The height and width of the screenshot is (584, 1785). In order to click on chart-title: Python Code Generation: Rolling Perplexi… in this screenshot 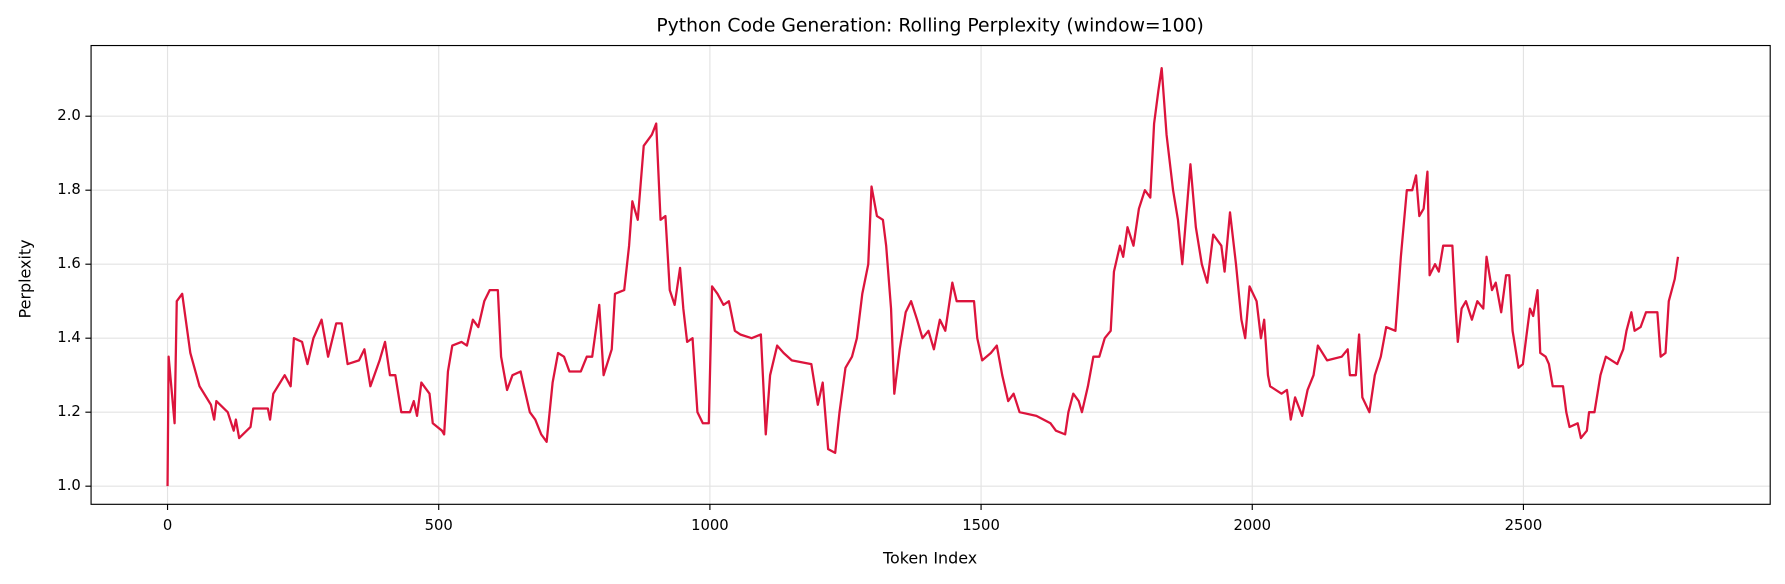, I will do `click(929, 26)`.